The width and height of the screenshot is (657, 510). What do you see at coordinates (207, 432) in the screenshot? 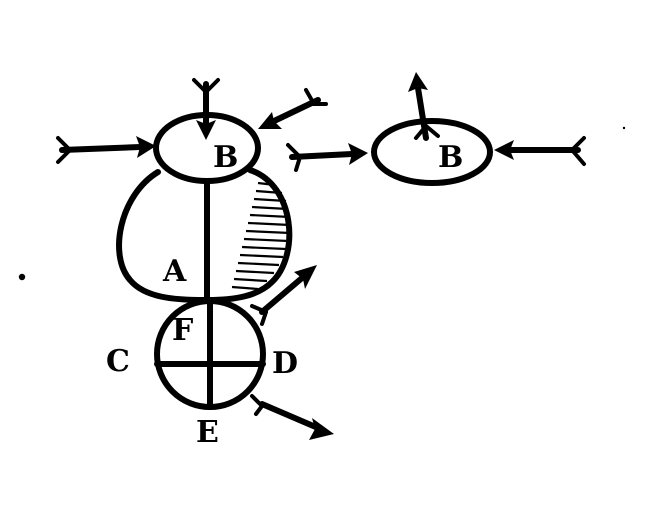
I see `label-e: E` at bounding box center [207, 432].